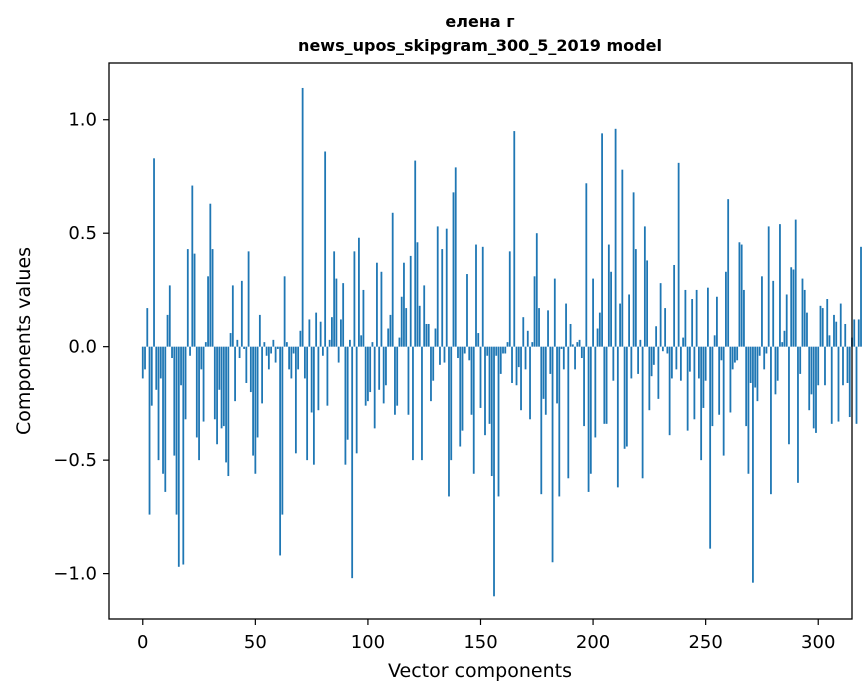  Describe the element at coordinates (82, 347) in the screenshot. I see `y-tick-label-2: 0.0` at that location.